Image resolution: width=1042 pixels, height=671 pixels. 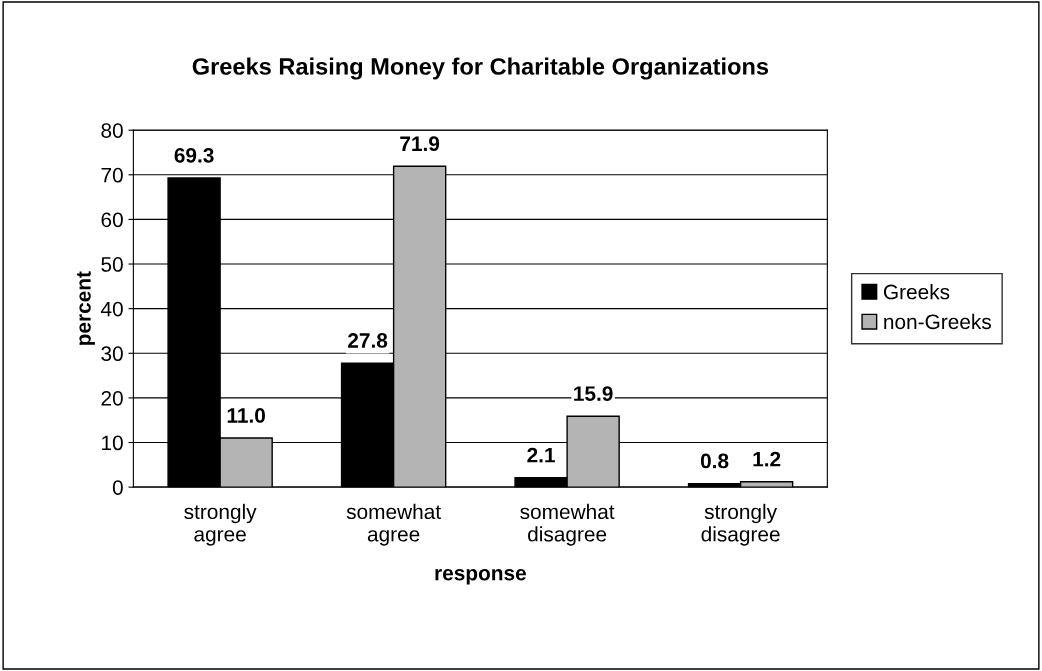 What do you see at coordinates (112, 175) in the screenshot?
I see `y-tick-label: 70` at bounding box center [112, 175].